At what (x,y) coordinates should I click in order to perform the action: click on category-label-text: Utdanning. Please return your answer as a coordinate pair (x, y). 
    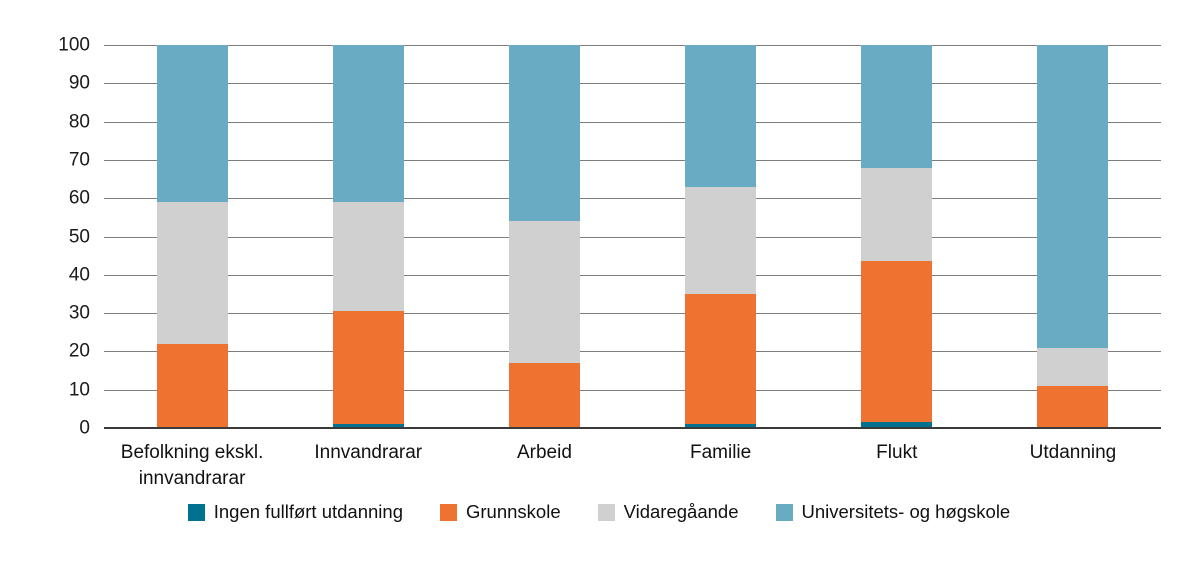
    Looking at the image, I should click on (1073, 452).